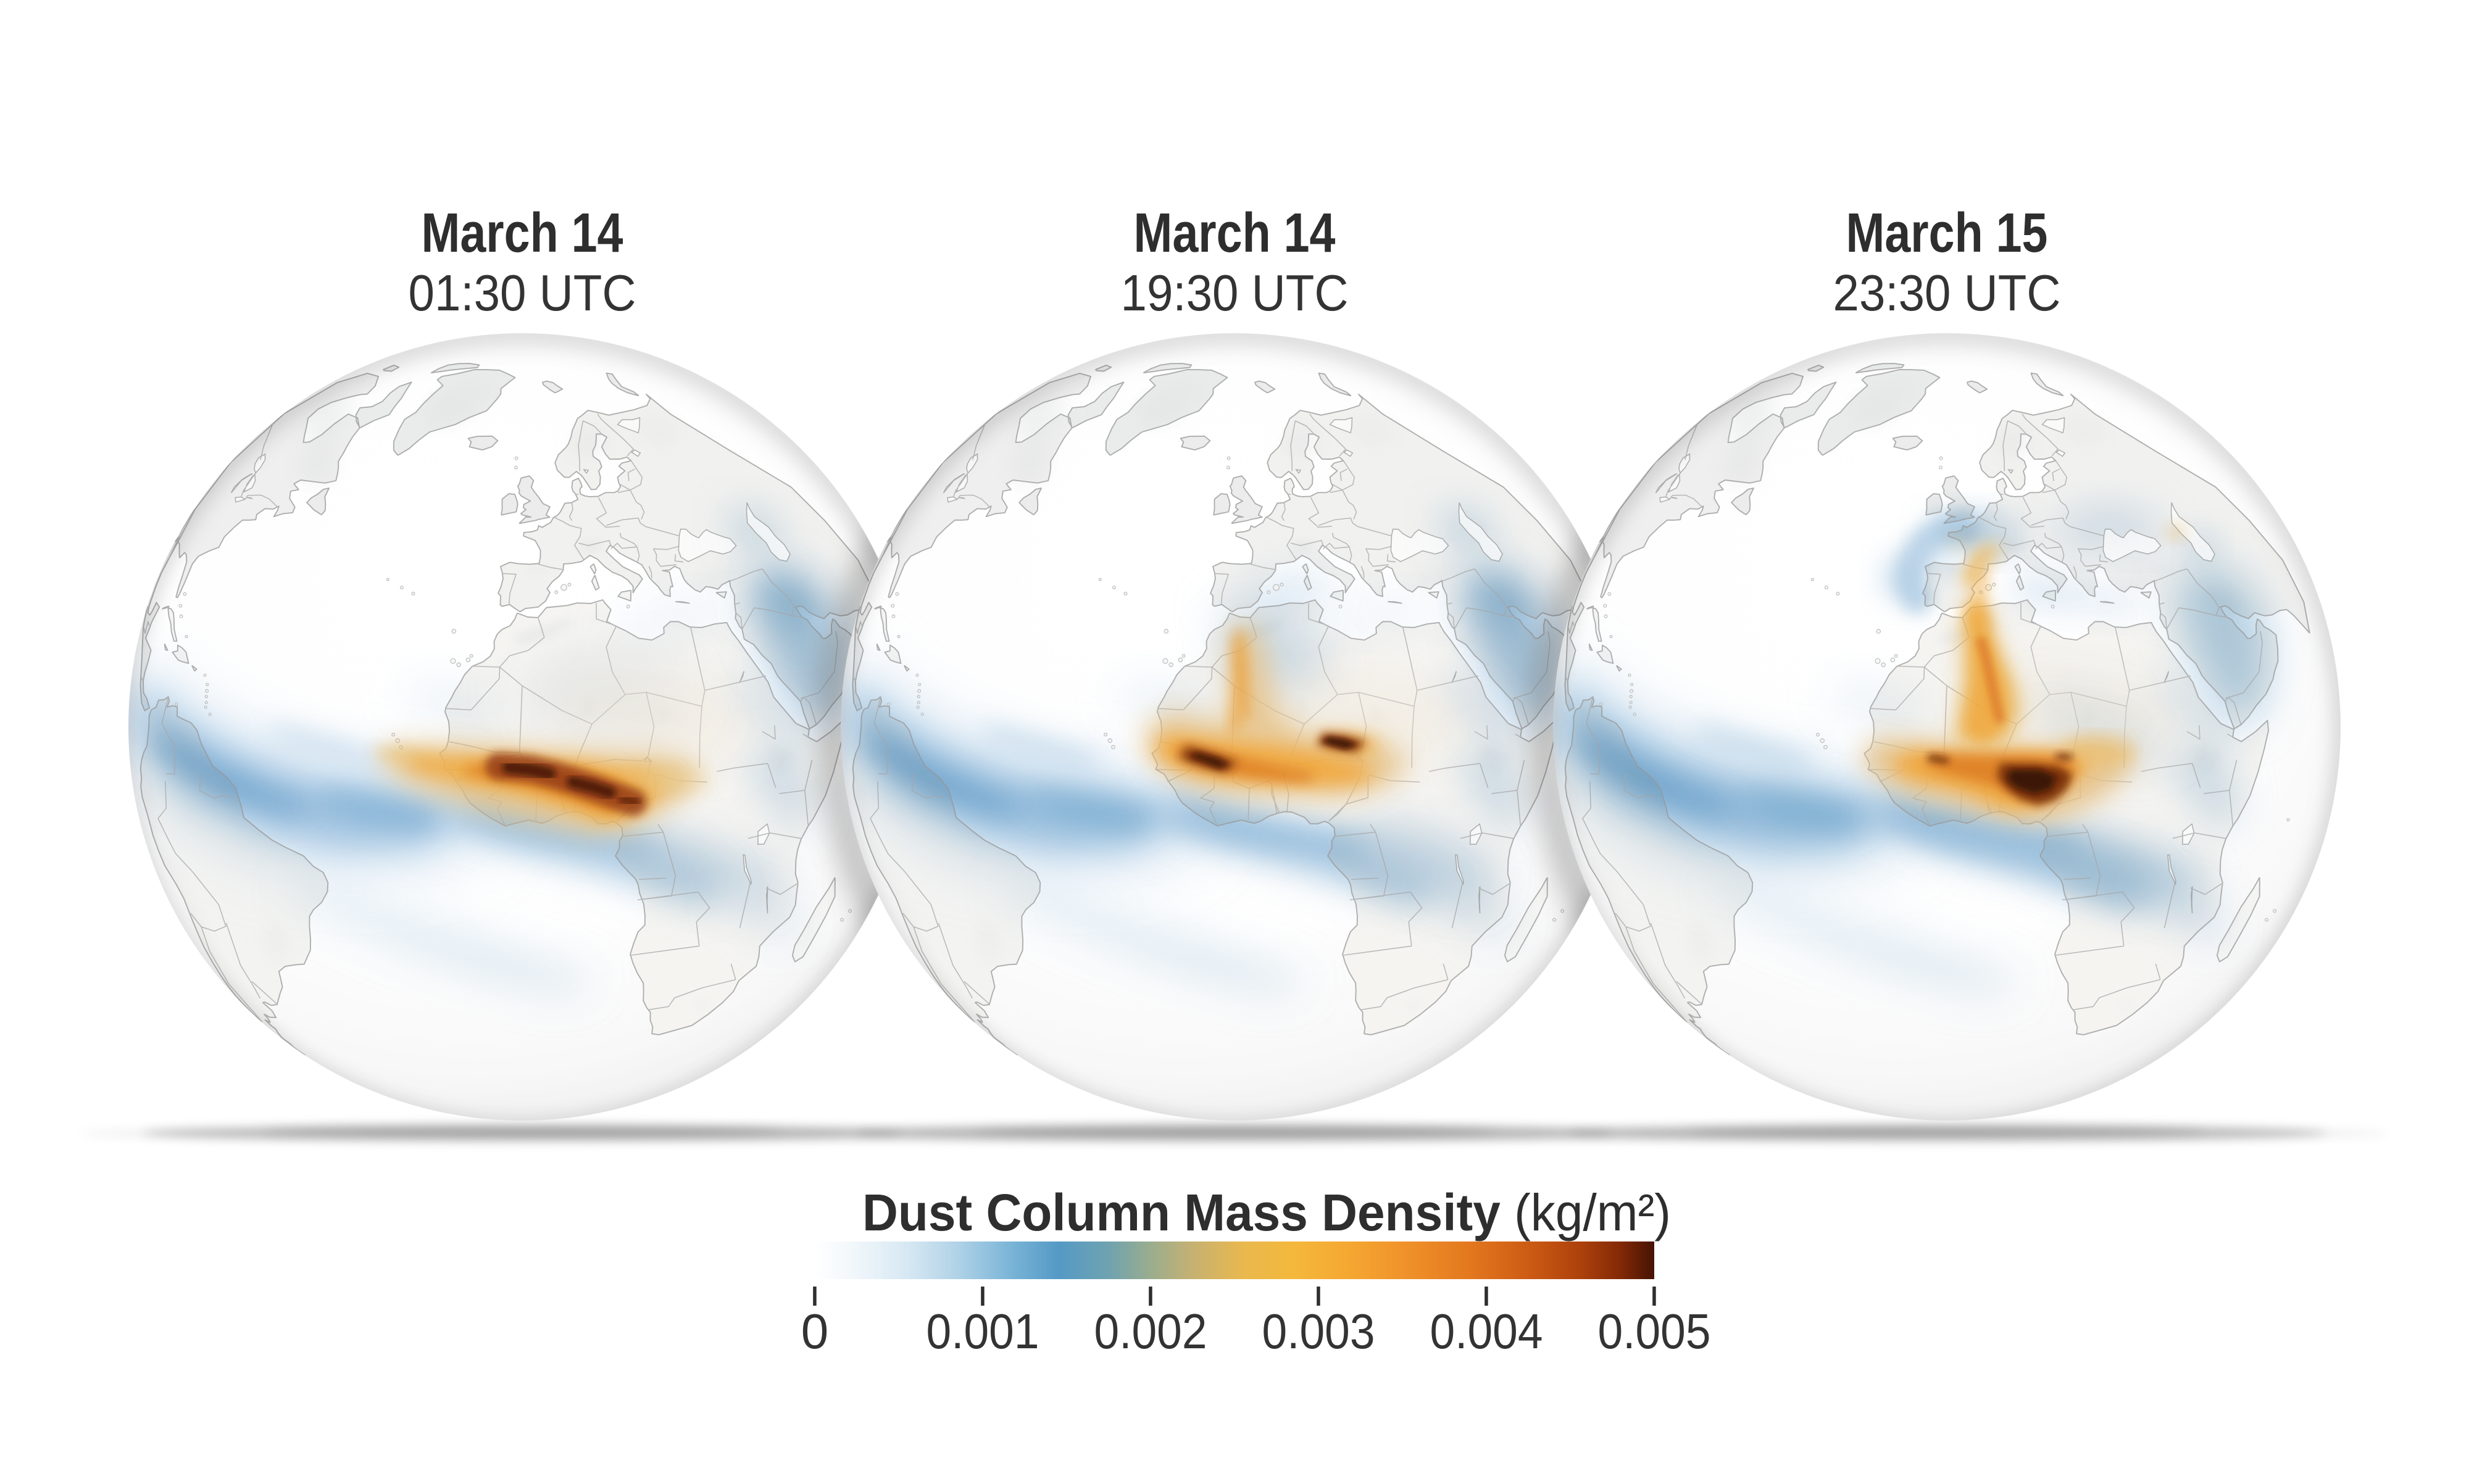 The height and width of the screenshot is (1484, 2469). Describe the element at coordinates (1947, 233) in the screenshot. I see `svg-text: March 15` at that location.